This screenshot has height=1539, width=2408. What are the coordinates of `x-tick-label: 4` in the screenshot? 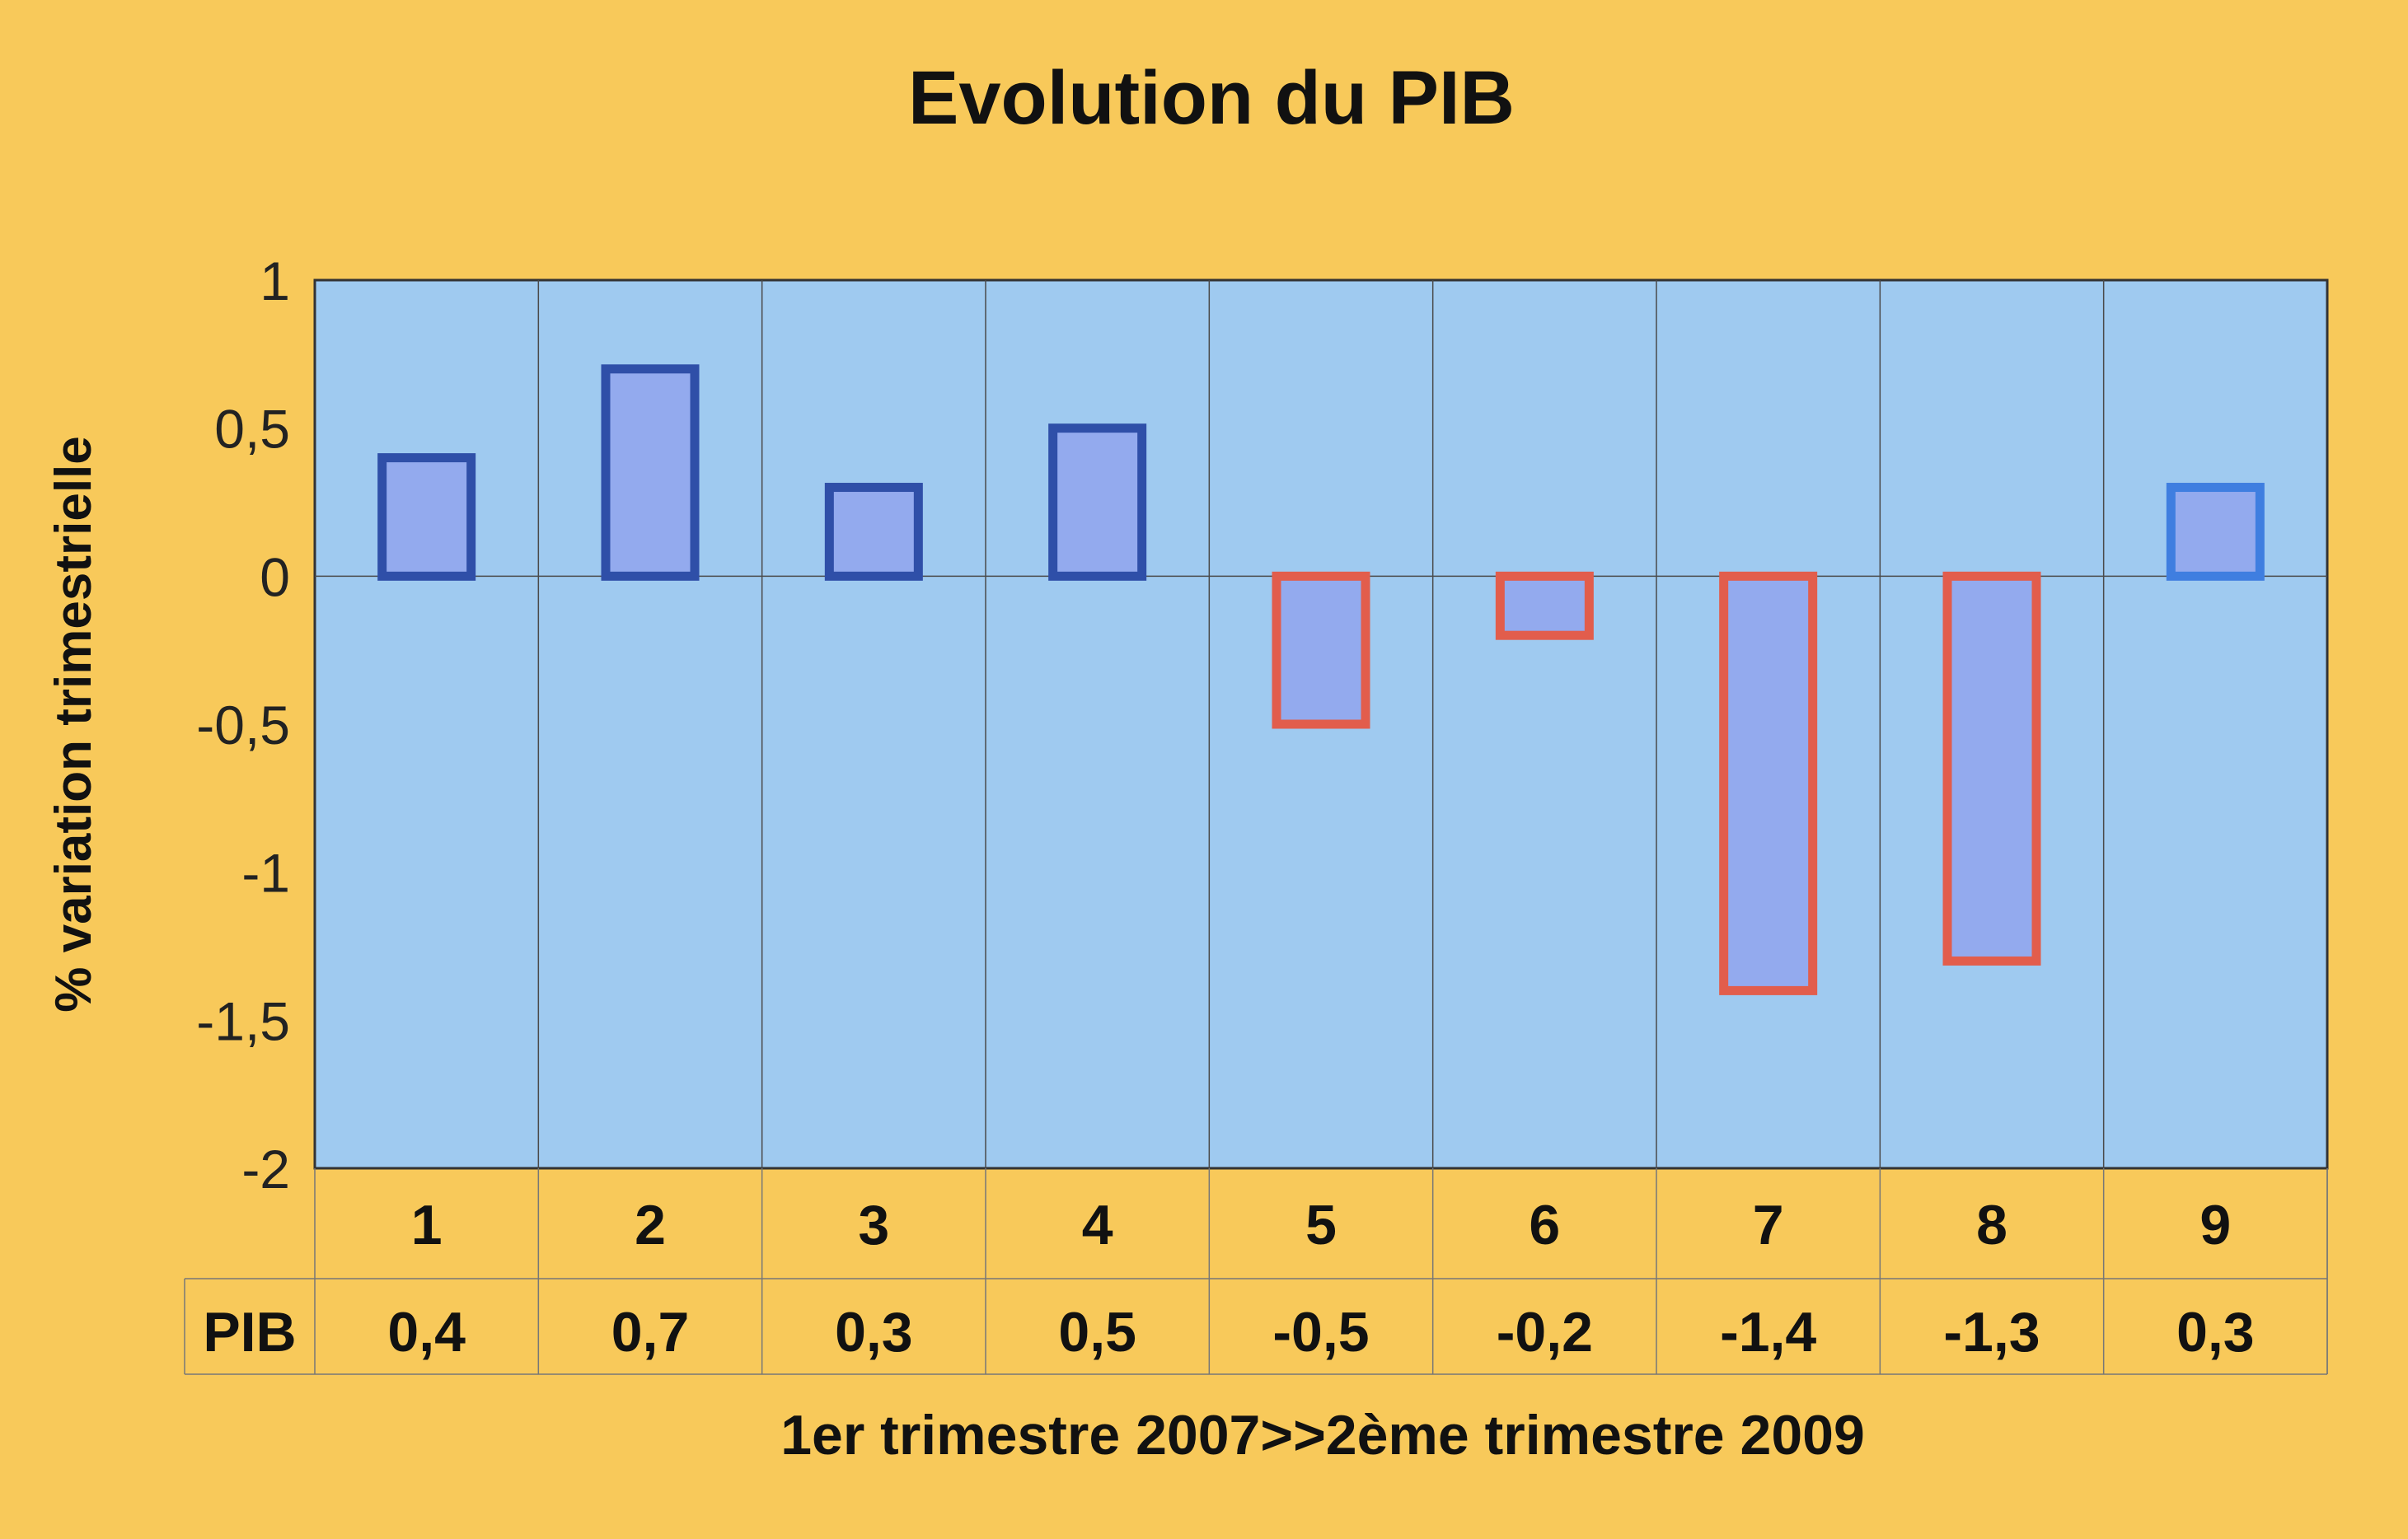 It's located at (1098, 1225).